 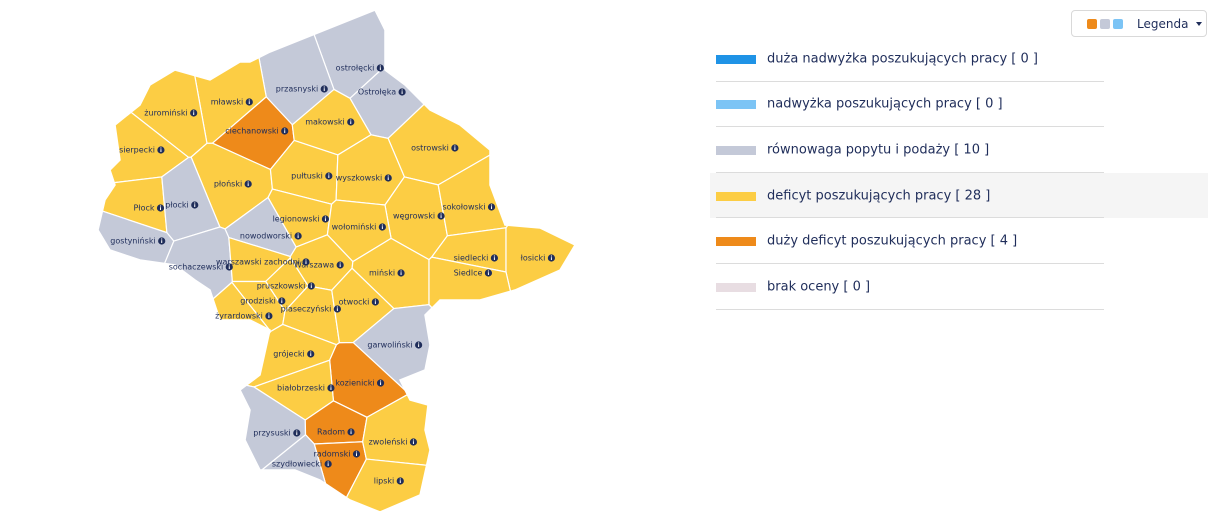 I want to click on region-label: warszawski zachodni, so click(x=258, y=262).